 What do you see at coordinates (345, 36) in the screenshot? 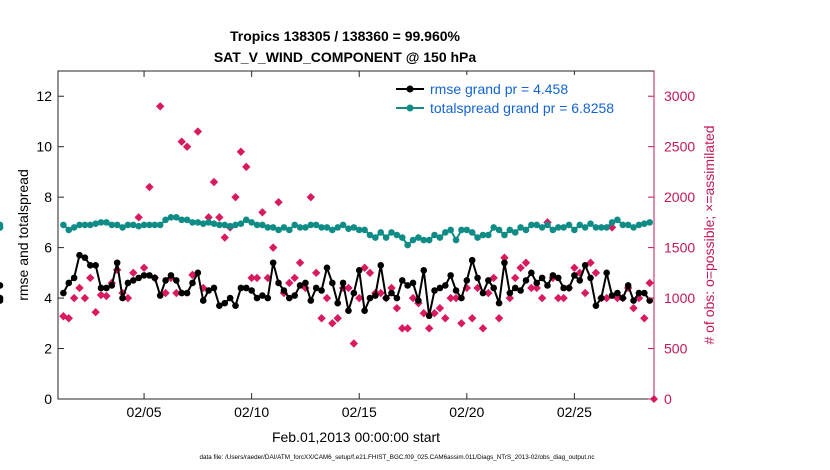
I see `chart-title-line1: Tropics 138305 / 138360 = 99.960%` at bounding box center [345, 36].